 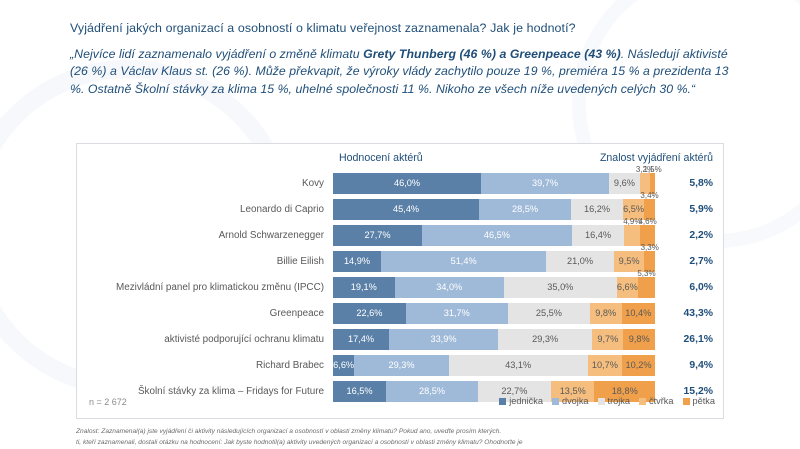 What do you see at coordinates (629, 261) in the screenshot?
I see `bar-segment-čtvřka: 9,5%` at bounding box center [629, 261].